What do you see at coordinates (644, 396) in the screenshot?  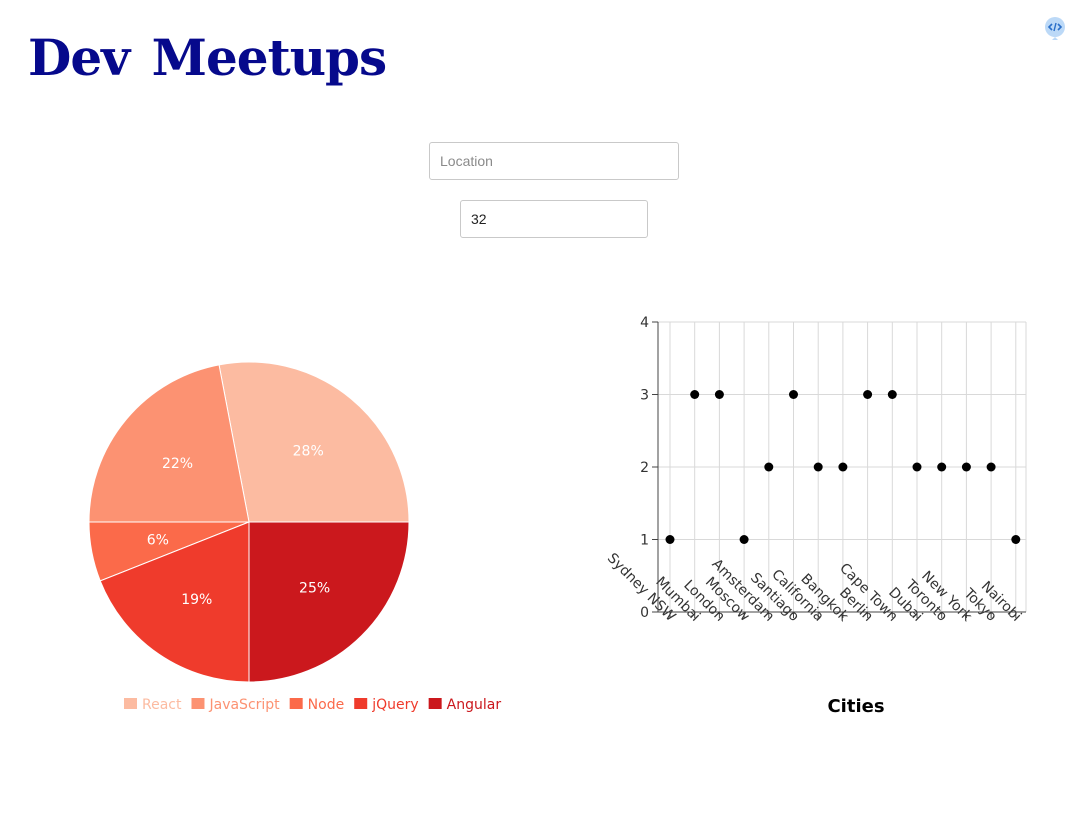 I see `y-tick-label: 3` at bounding box center [644, 396].